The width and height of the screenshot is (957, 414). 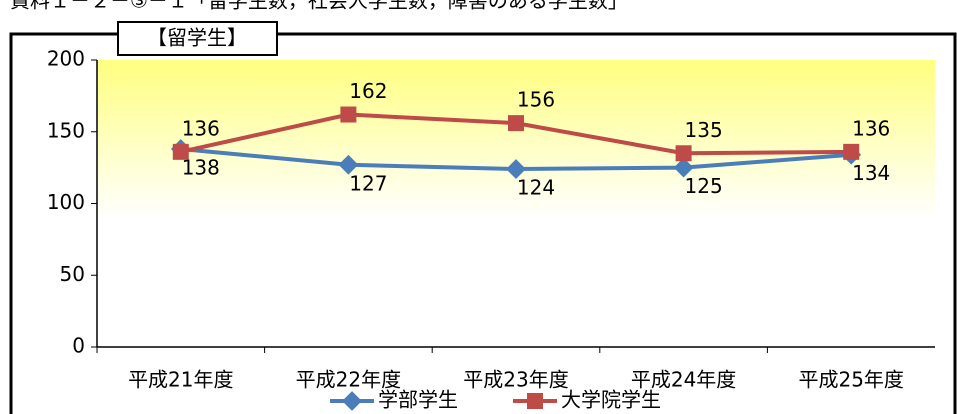 I want to click on x-tick-label: 平成22年度, so click(x=348, y=380).